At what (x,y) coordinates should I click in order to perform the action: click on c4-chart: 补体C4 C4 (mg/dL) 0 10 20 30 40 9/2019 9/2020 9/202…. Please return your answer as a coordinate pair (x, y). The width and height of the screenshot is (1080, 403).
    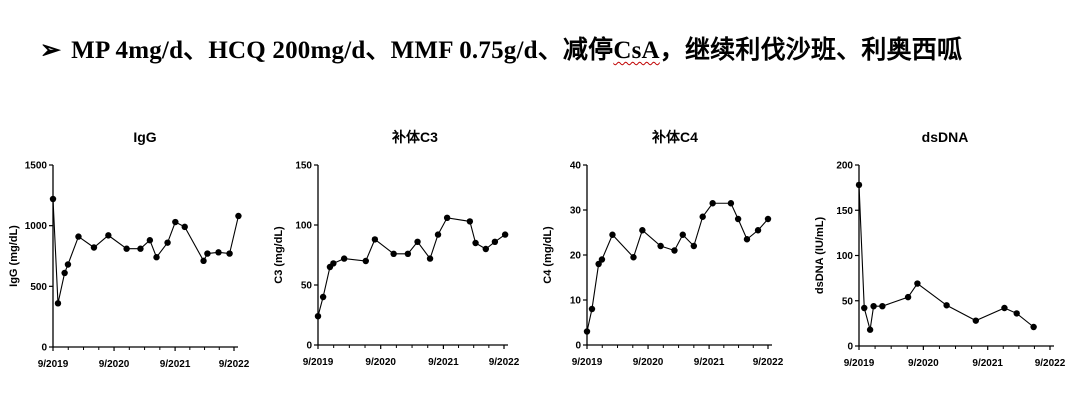
    Looking at the image, I should click on (663, 248).